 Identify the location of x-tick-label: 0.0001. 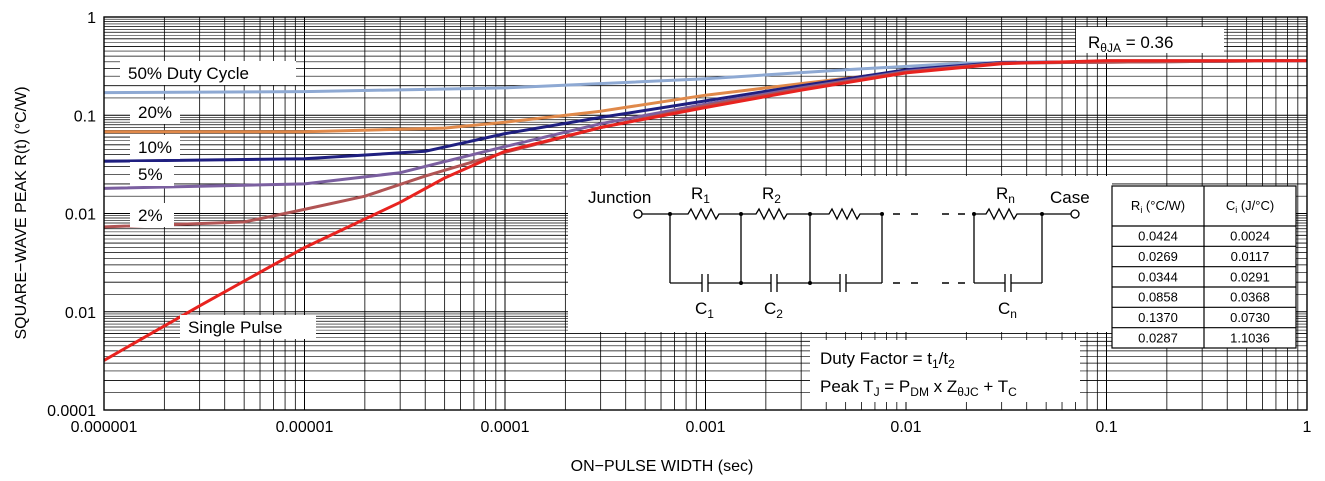
(505, 427).